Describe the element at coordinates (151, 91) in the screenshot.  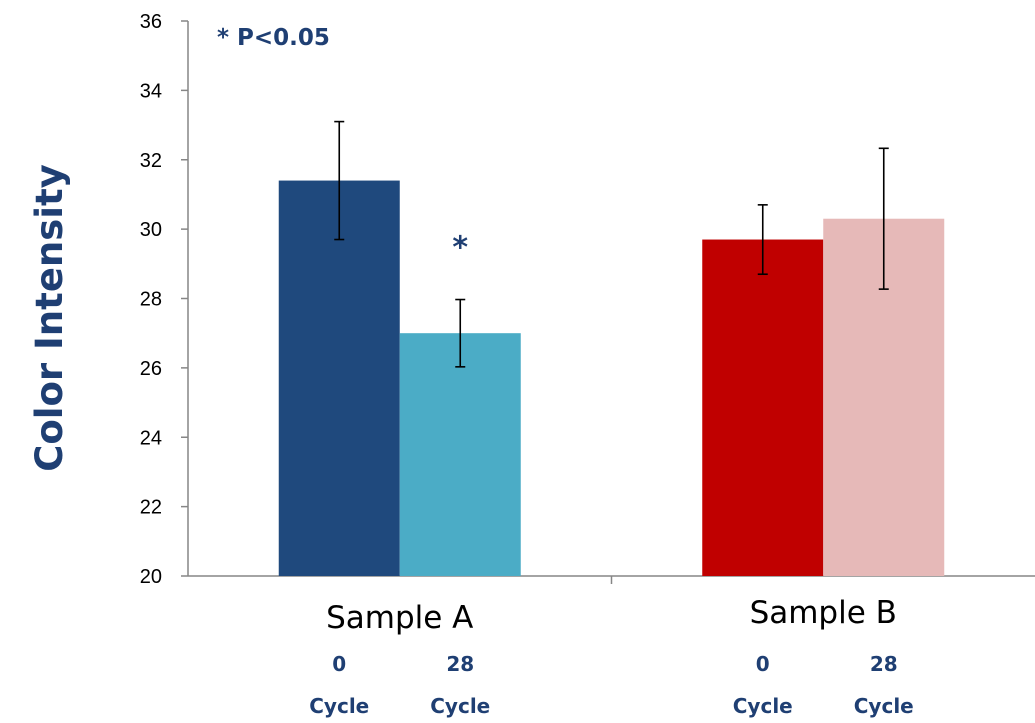
I see `y-tick-label: 34` at that location.